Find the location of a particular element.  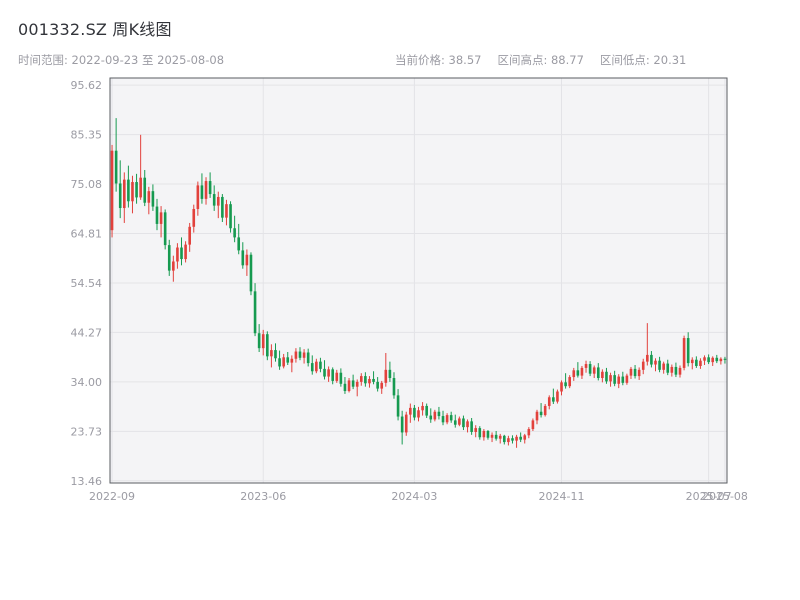

svg-text: 13.46 is located at coordinates (87, 481).